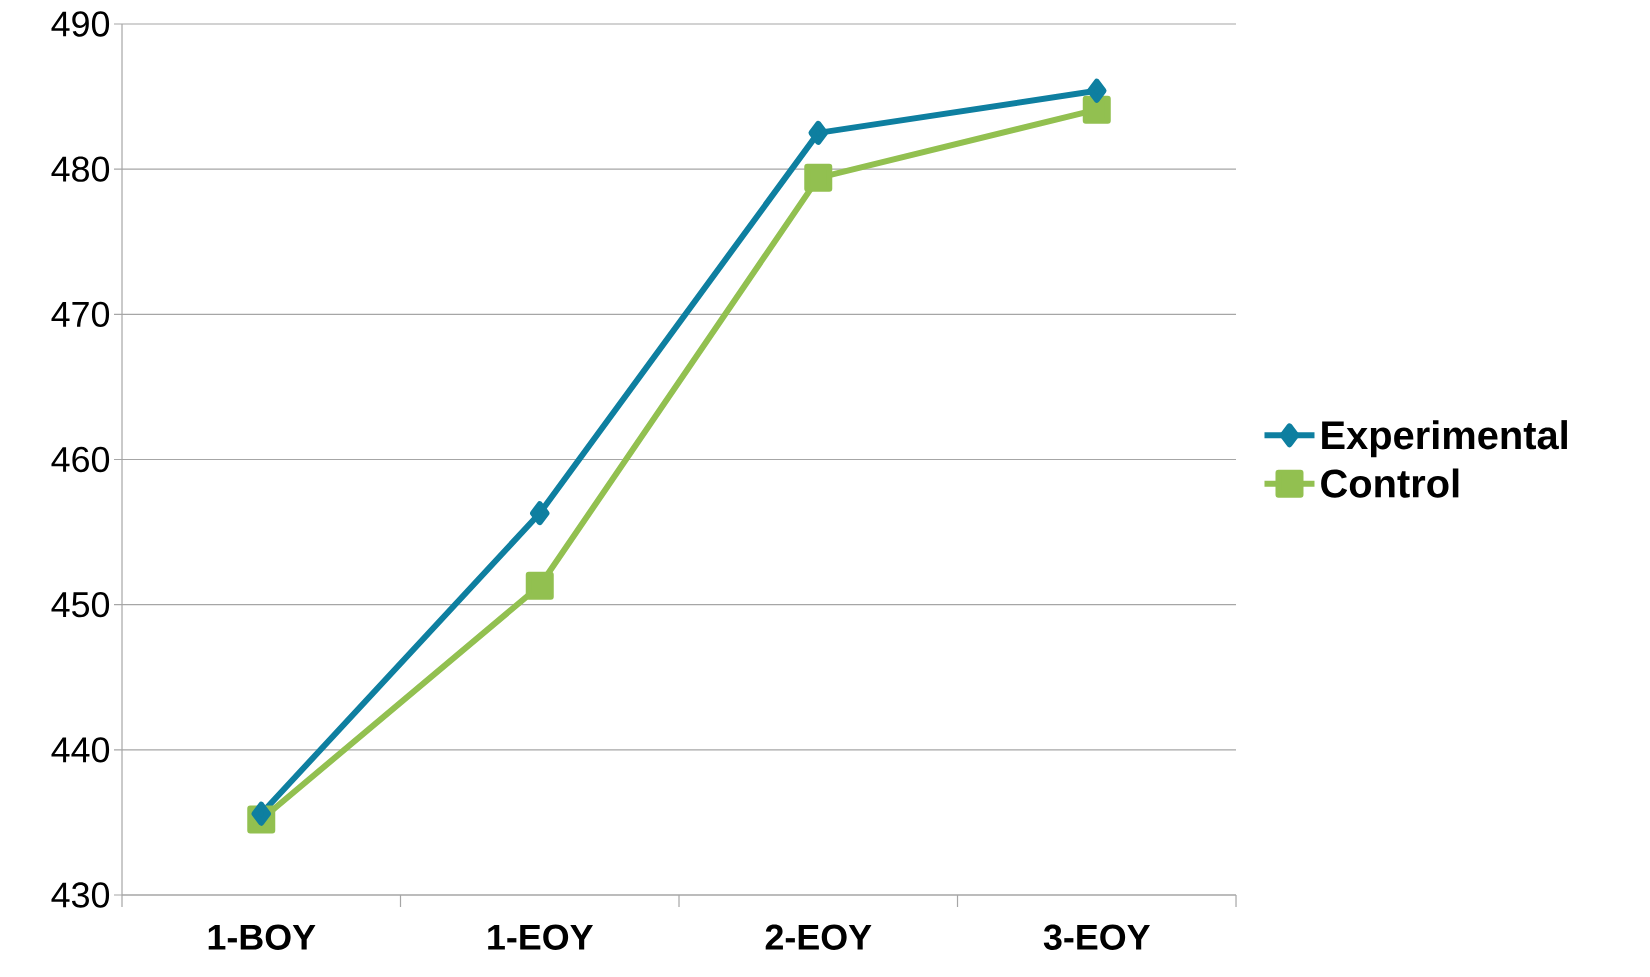  I want to click on x-tick-label: 3-EOY, so click(1096, 937).